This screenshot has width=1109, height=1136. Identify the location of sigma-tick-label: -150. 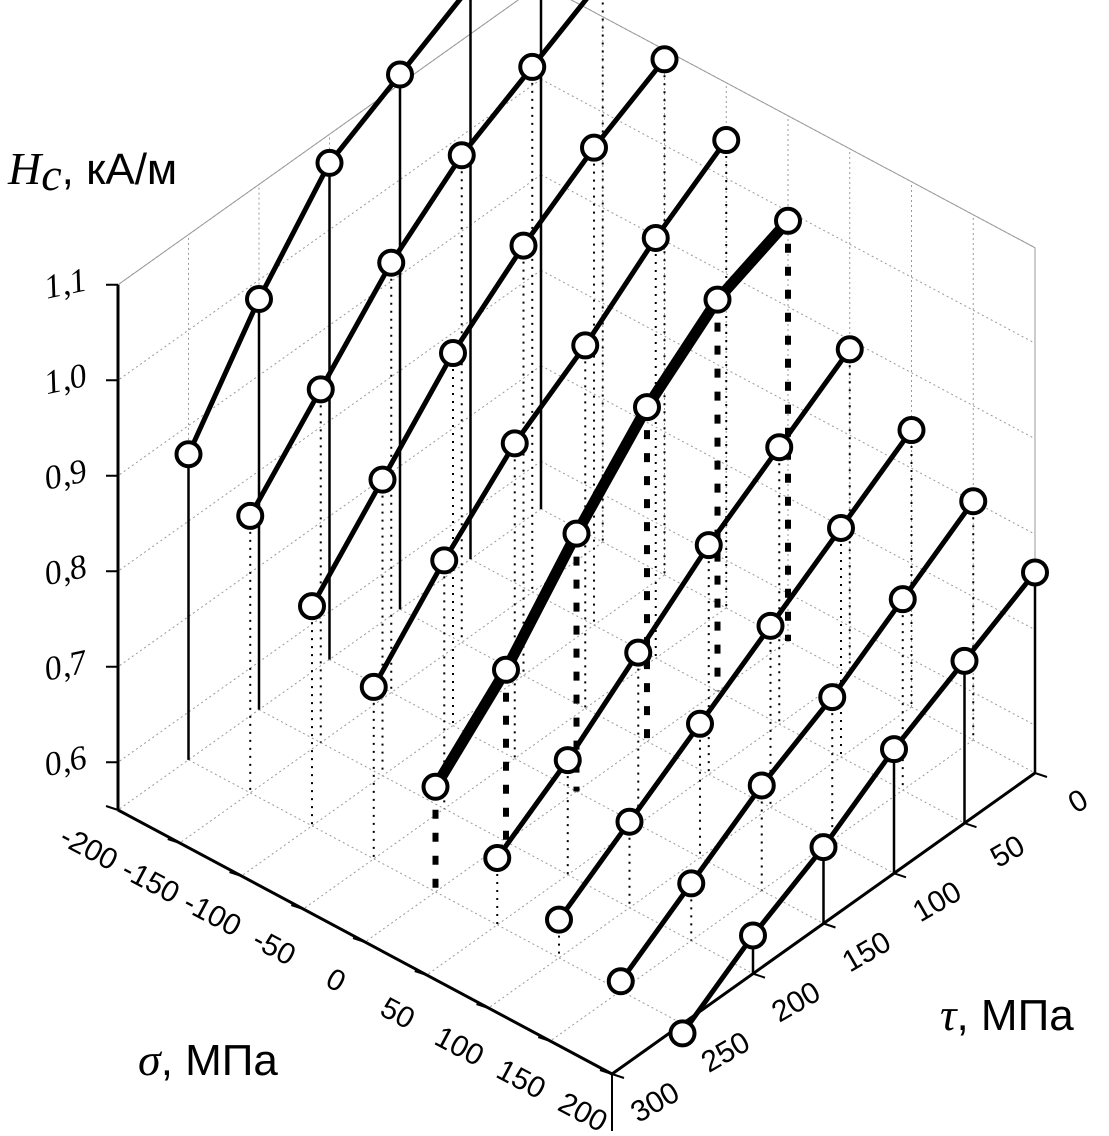
(150, 881).